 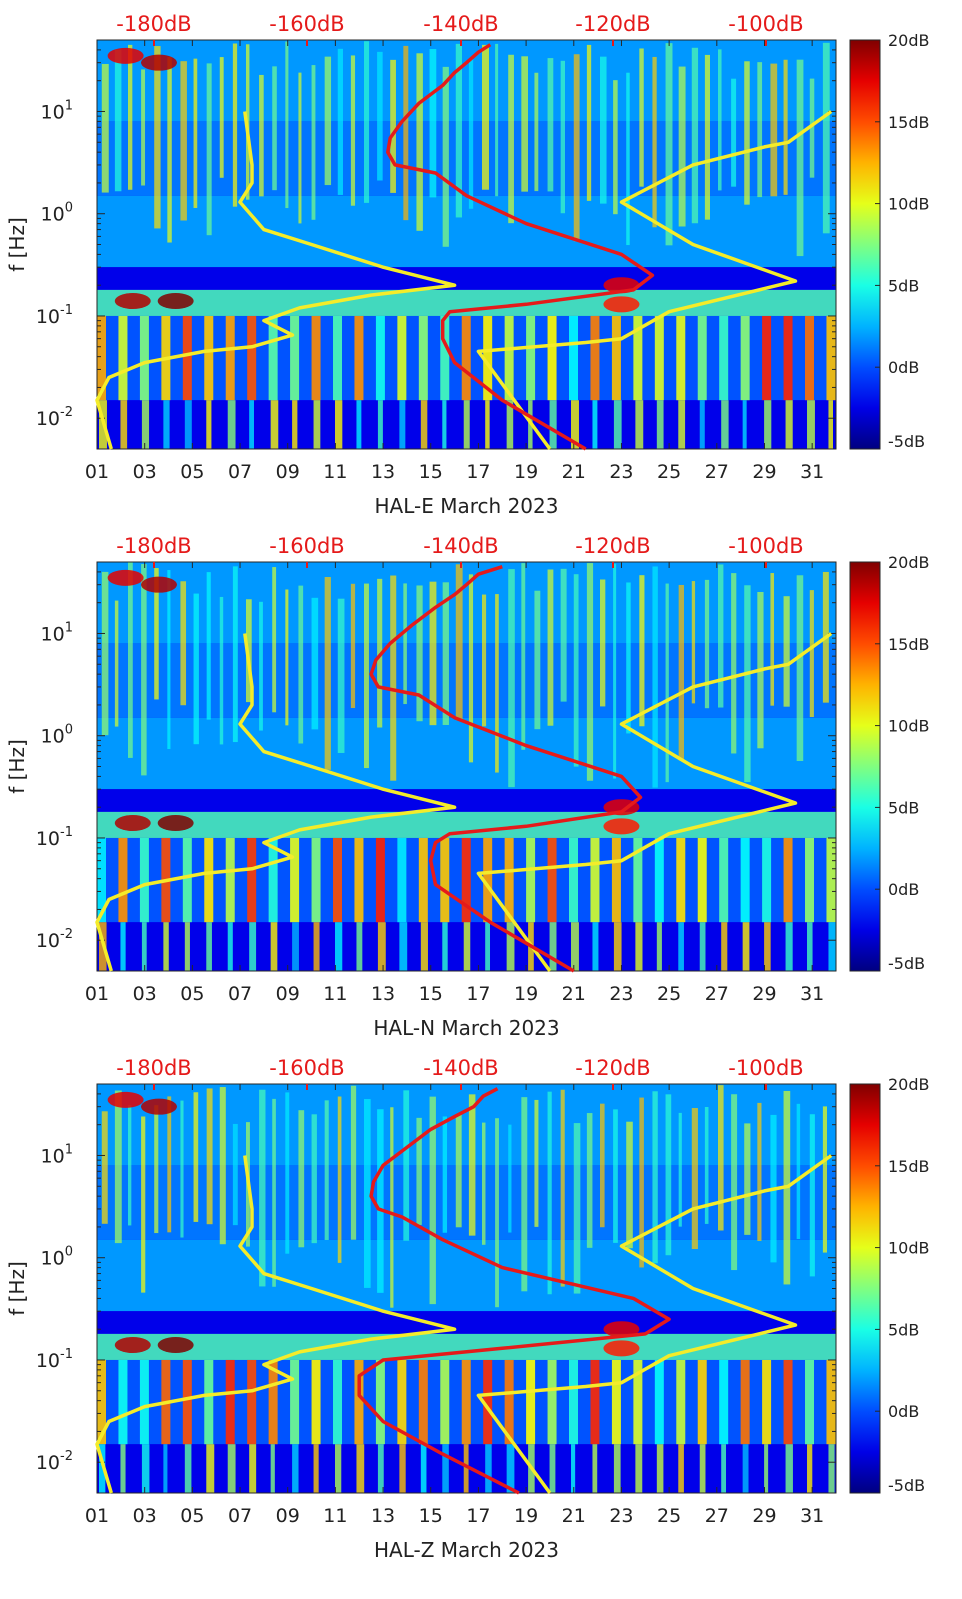 I want to click on colorbar-label: 10dB, so click(x=909, y=204).